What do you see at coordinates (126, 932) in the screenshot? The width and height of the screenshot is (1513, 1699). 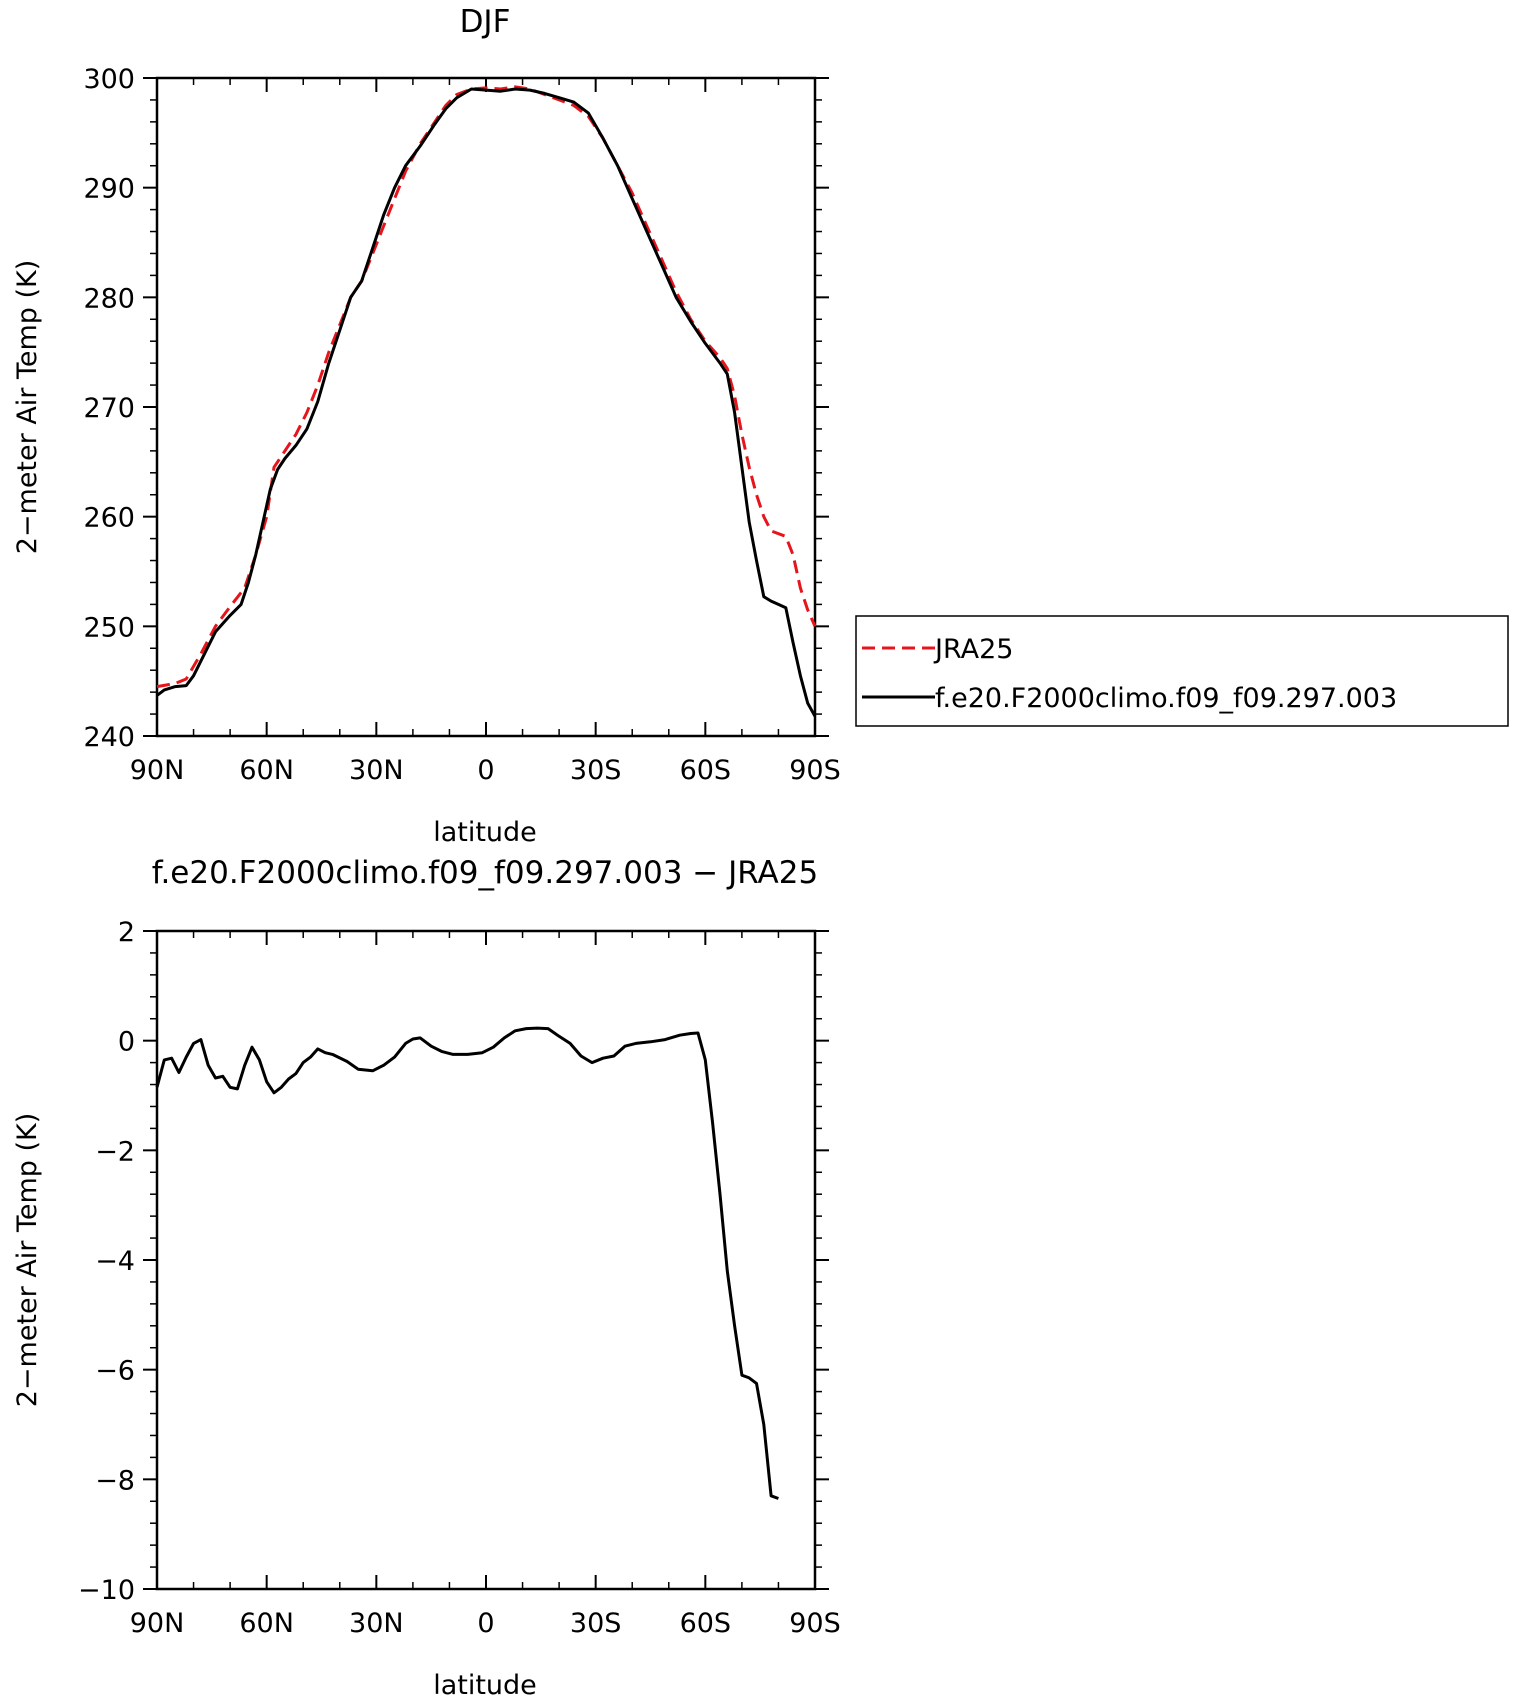 I see `y-tick-label: 2` at bounding box center [126, 932].